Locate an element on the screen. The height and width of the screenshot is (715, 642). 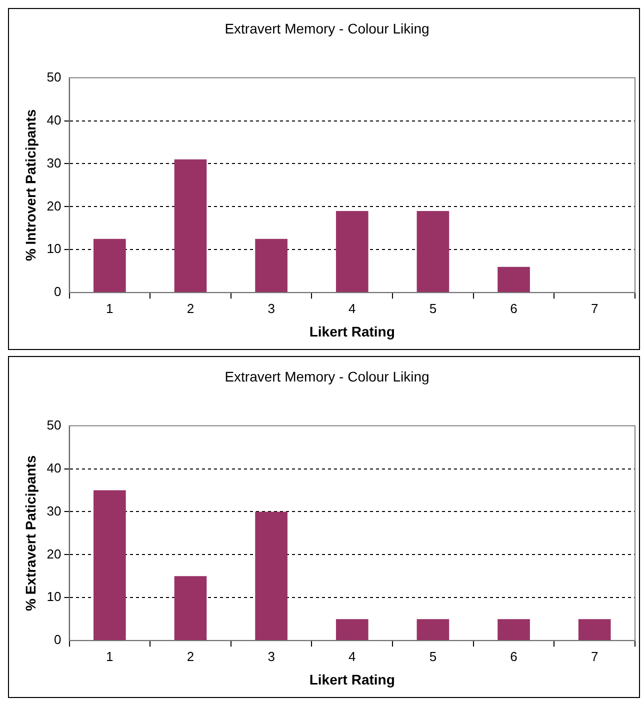
y-axis-title: % Introvert Paticipants is located at coordinates (30, 185).